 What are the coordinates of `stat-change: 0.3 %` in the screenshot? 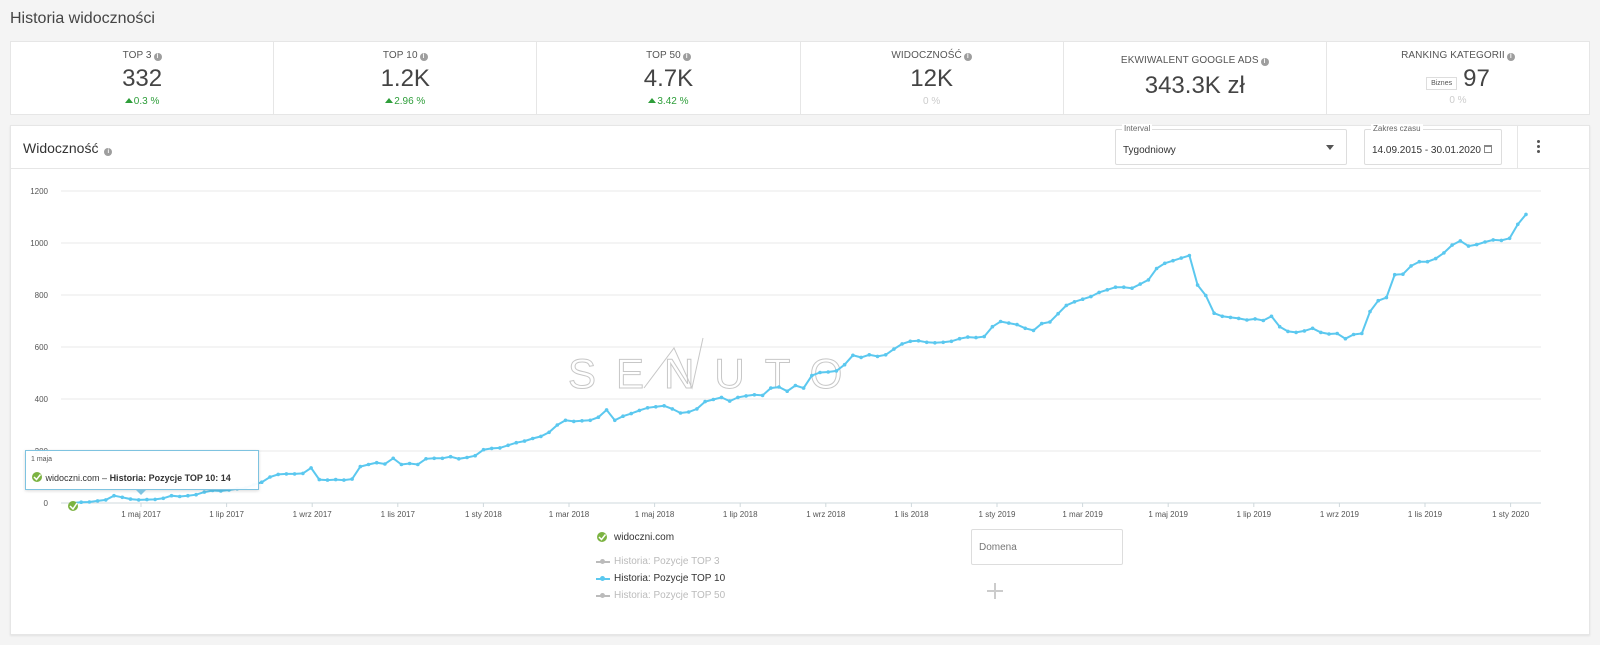 It's located at (146, 101).